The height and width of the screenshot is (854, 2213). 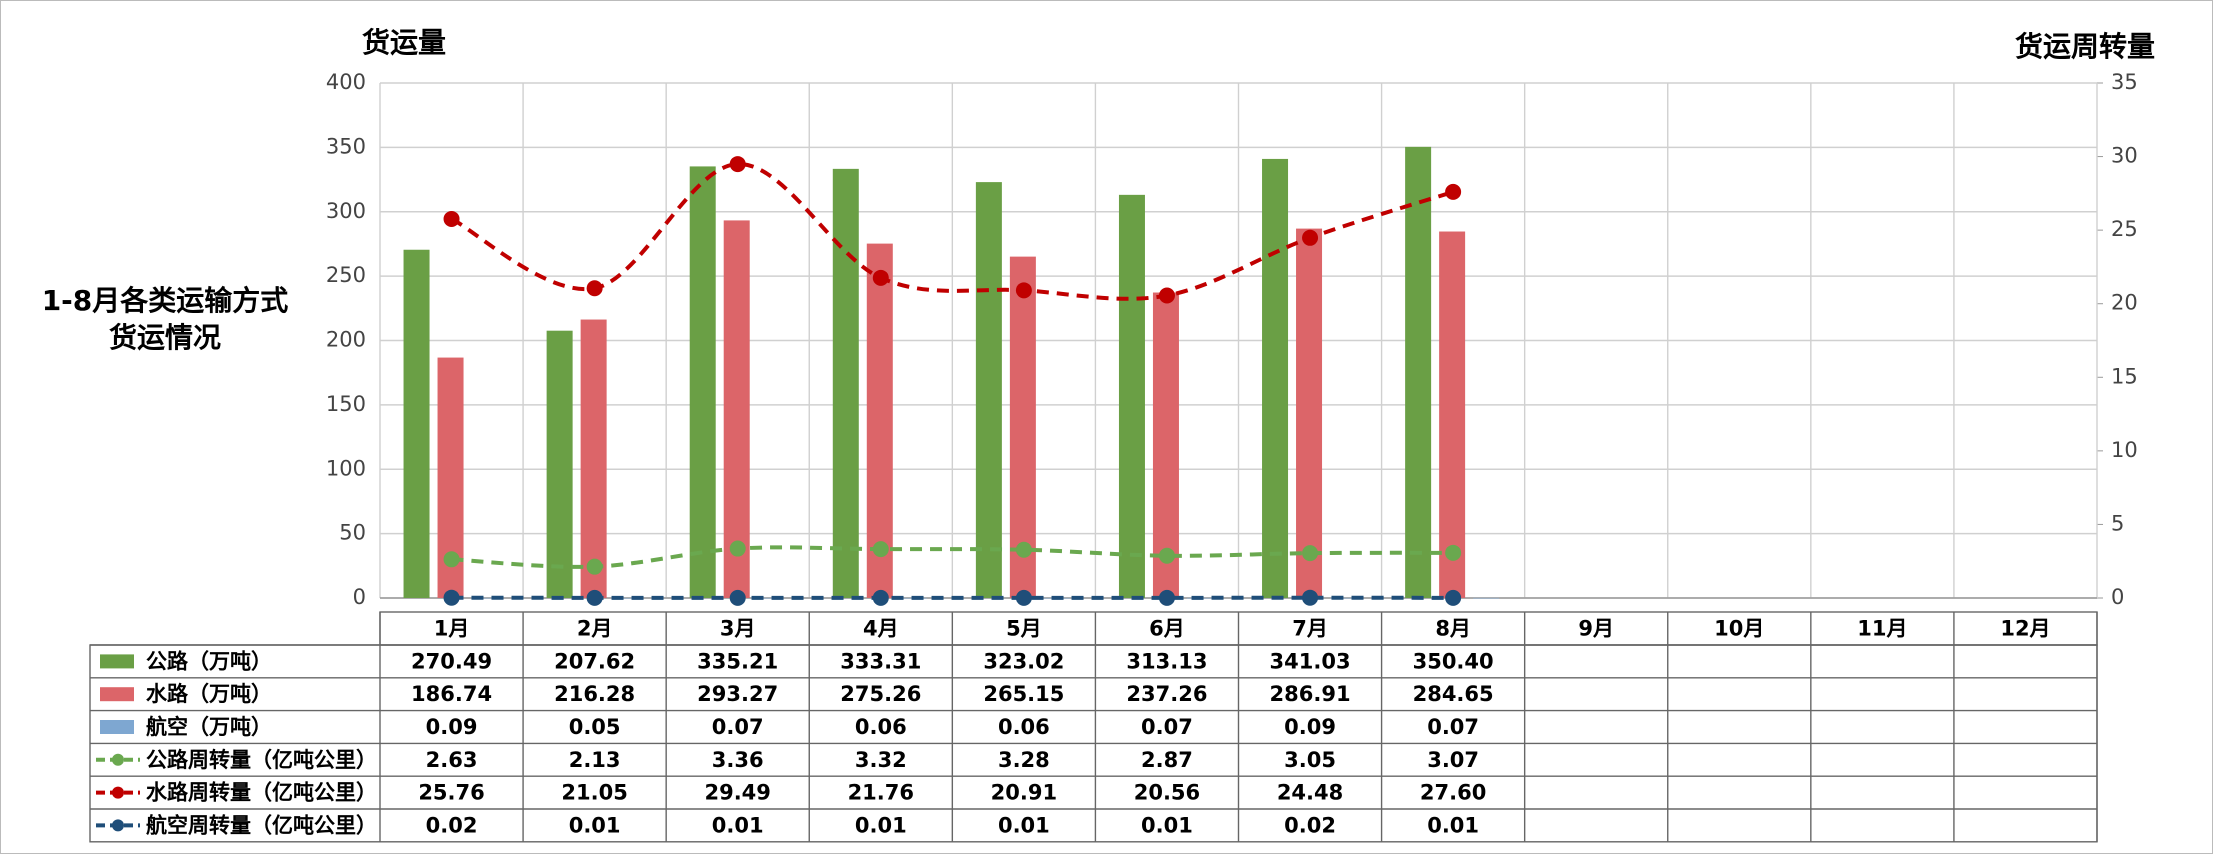 I want to click on legend-label: 公路（万吨）, so click(x=209, y=661).